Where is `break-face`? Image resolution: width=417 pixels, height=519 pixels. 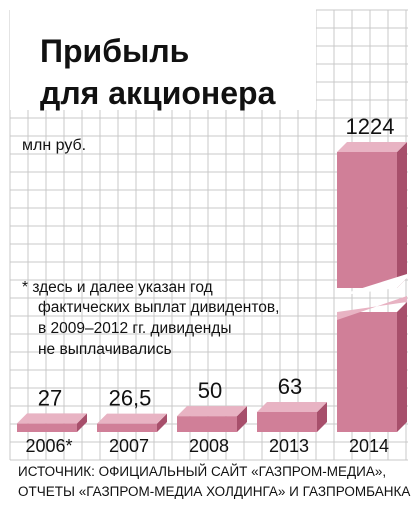
break-face is located at coordinates (372, 308).